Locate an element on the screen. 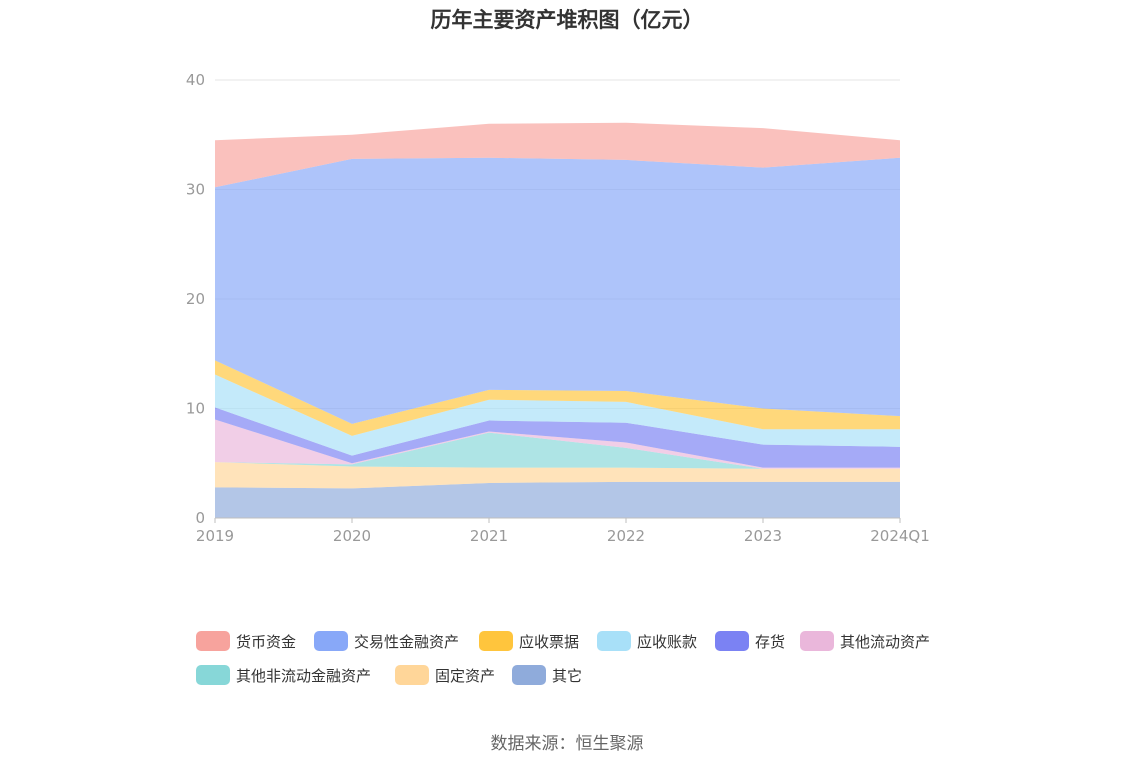  y-tick-label: 10 is located at coordinates (195, 409).